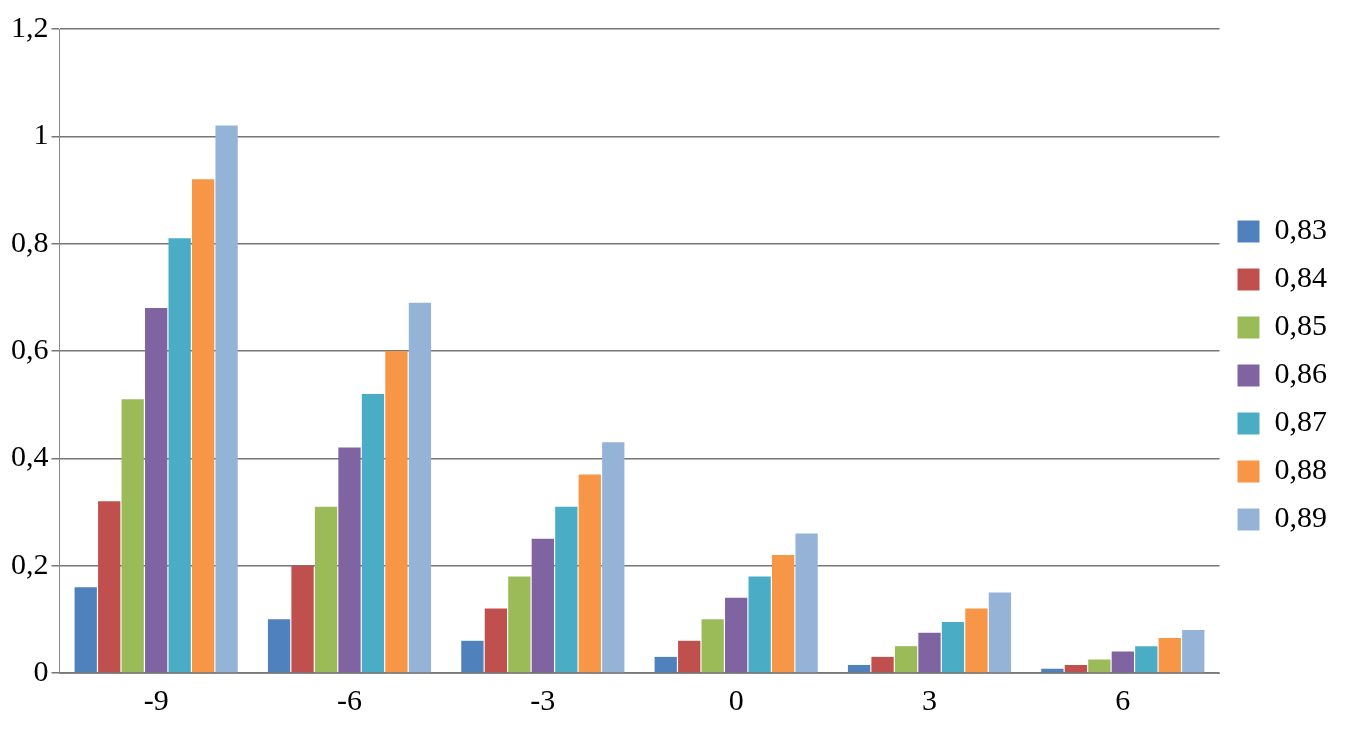 This screenshot has width=1355, height=733. What do you see at coordinates (736, 699) in the screenshot?
I see `x-tick-label: 0` at bounding box center [736, 699].